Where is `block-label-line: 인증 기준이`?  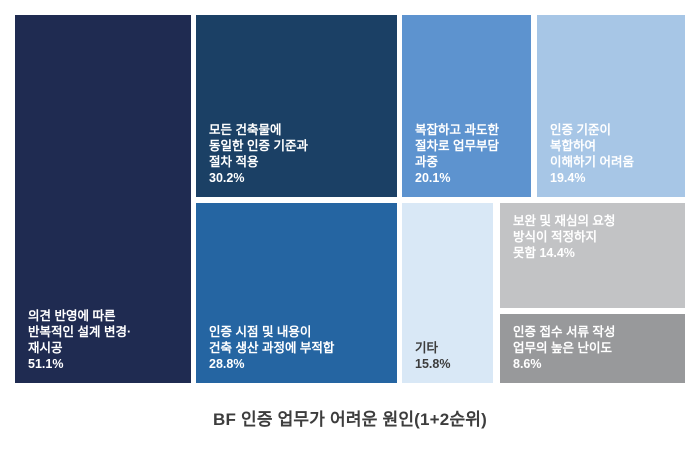 block-label-line: 인증 기준이 is located at coordinates (580, 130).